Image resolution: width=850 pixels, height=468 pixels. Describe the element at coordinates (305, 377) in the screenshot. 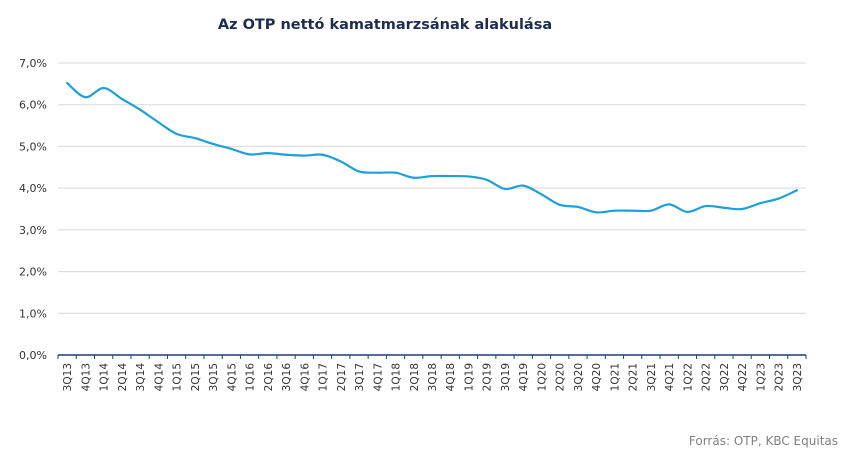

I see `x-tick-label: 4Q16` at that location.